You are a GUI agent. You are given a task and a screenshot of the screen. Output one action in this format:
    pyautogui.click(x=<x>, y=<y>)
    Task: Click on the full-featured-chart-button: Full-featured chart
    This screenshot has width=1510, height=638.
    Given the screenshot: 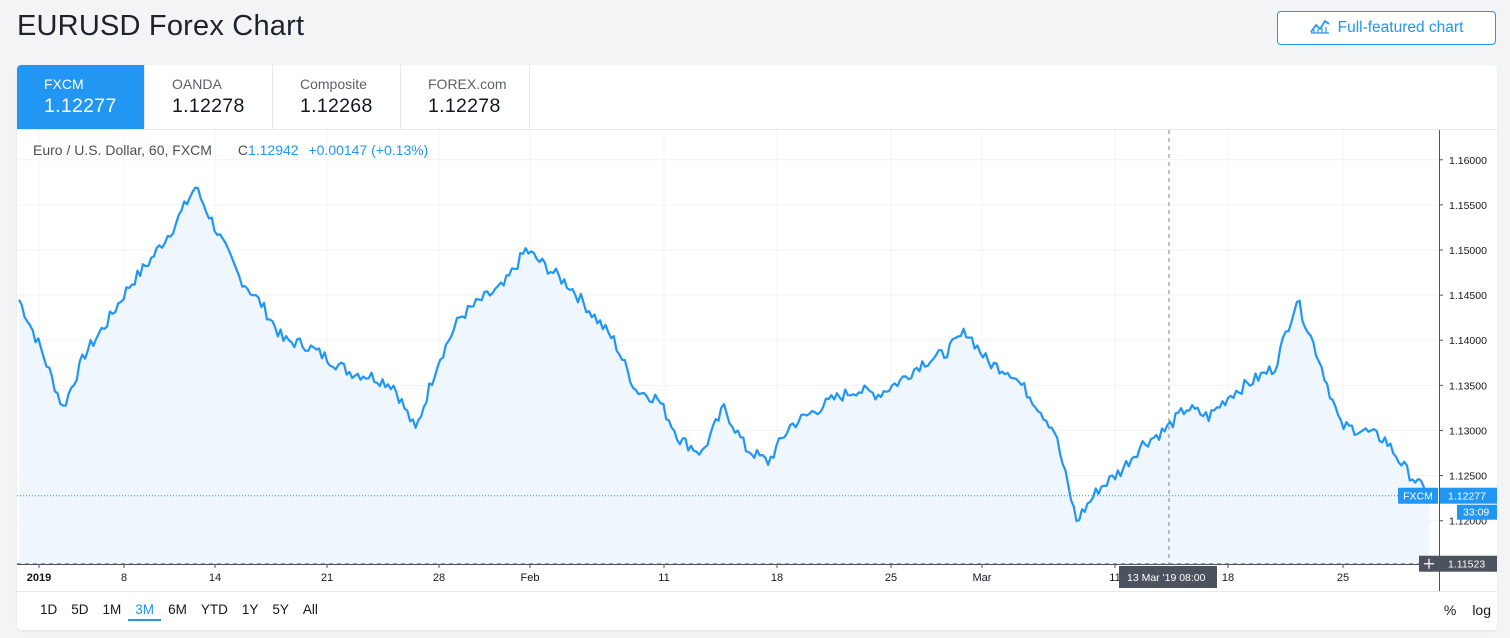 What is the action you would take?
    pyautogui.click(x=1386, y=28)
    